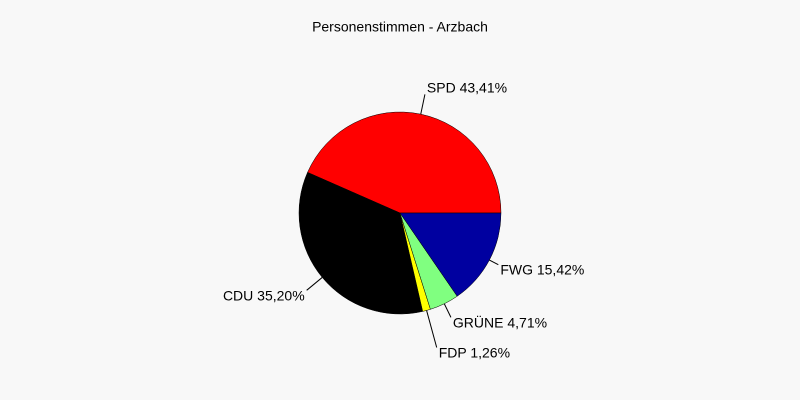 This screenshot has height=400, width=800. I want to click on slice-value-label: 43,41%, so click(483, 87).